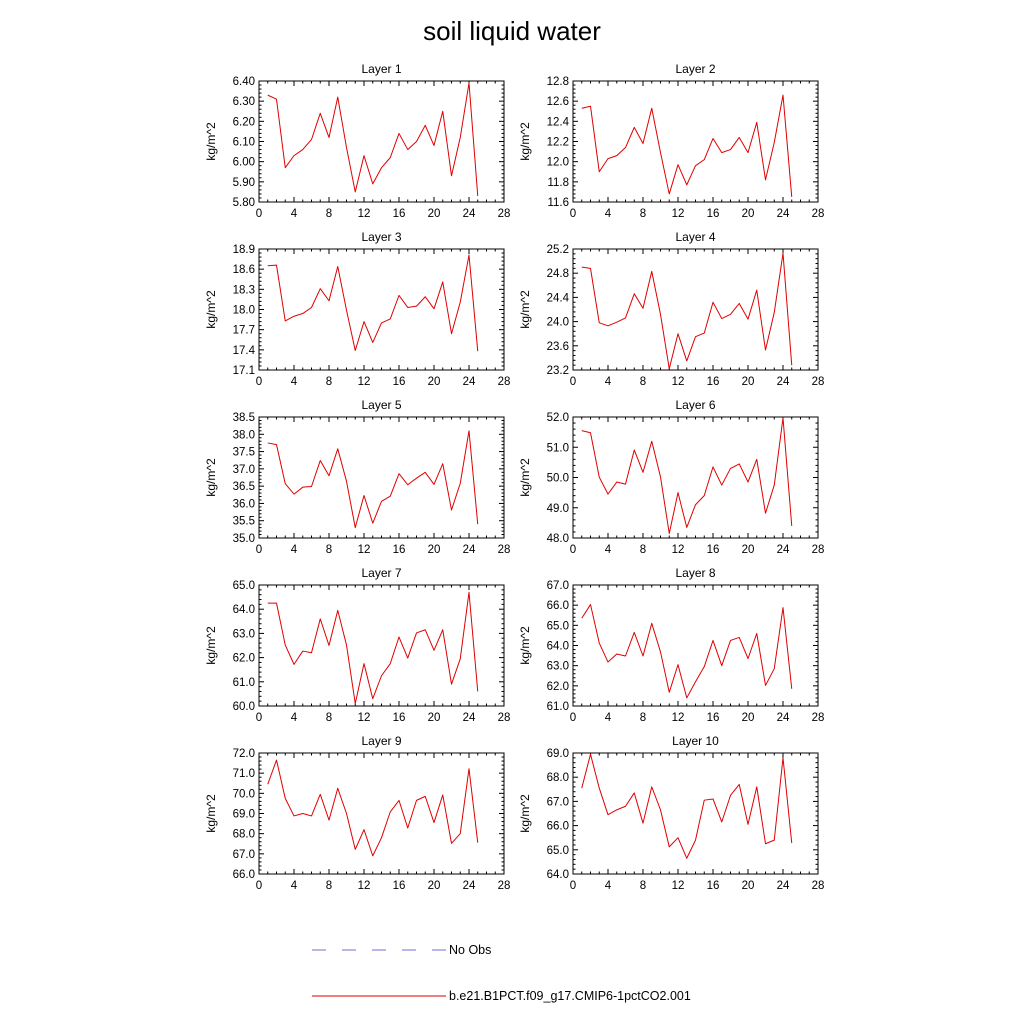 The height and width of the screenshot is (1024, 1024). What do you see at coordinates (244, 794) in the screenshot?
I see `y-tick-label: 70.0` at bounding box center [244, 794].